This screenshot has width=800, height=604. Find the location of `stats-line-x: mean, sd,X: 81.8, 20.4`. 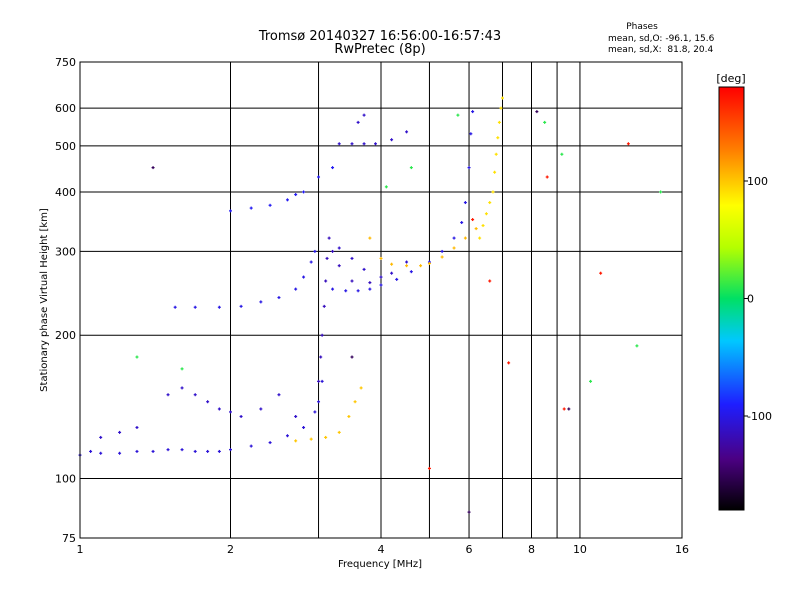

stats-line-x: mean, sd,X: 81.8, 20.4 is located at coordinates (661, 50).